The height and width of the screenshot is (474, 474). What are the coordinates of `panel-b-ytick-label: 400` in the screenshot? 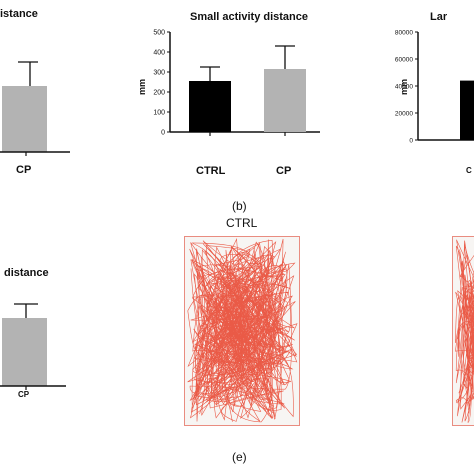 It's located at (159, 53).